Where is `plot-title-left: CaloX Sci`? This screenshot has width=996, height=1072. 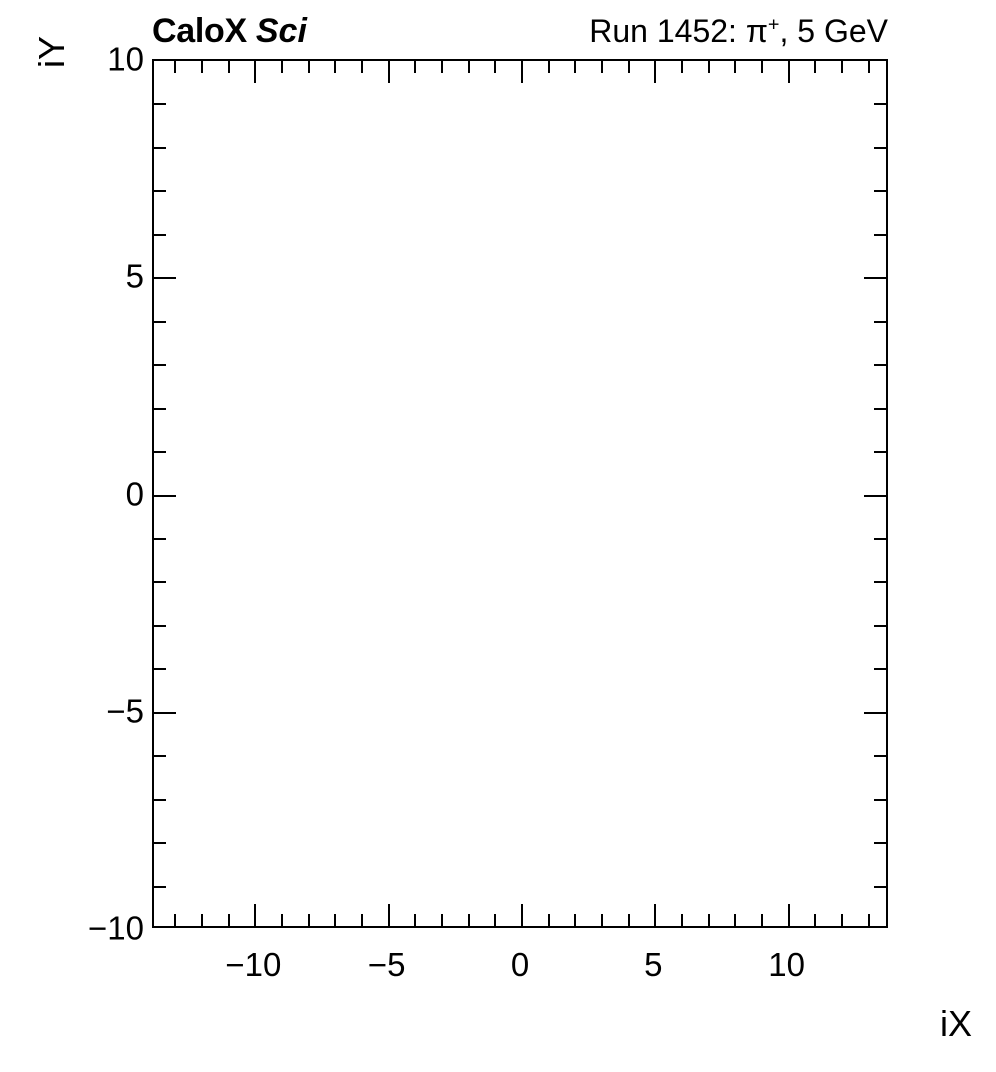 plot-title-left: CaloX Sci is located at coordinates (229, 31).